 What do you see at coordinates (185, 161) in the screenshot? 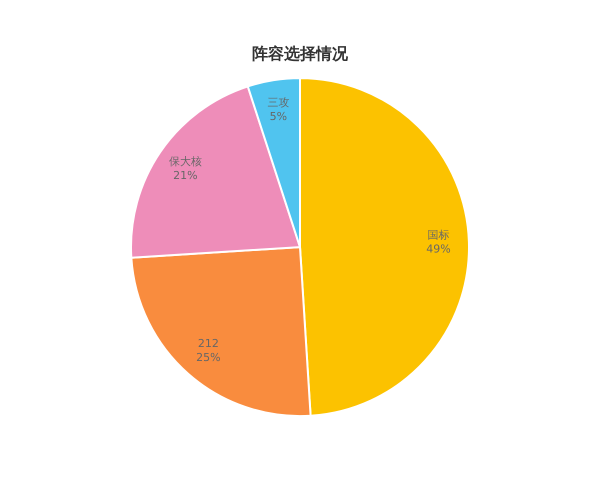
I see `slice-label: 保大核` at bounding box center [185, 161].